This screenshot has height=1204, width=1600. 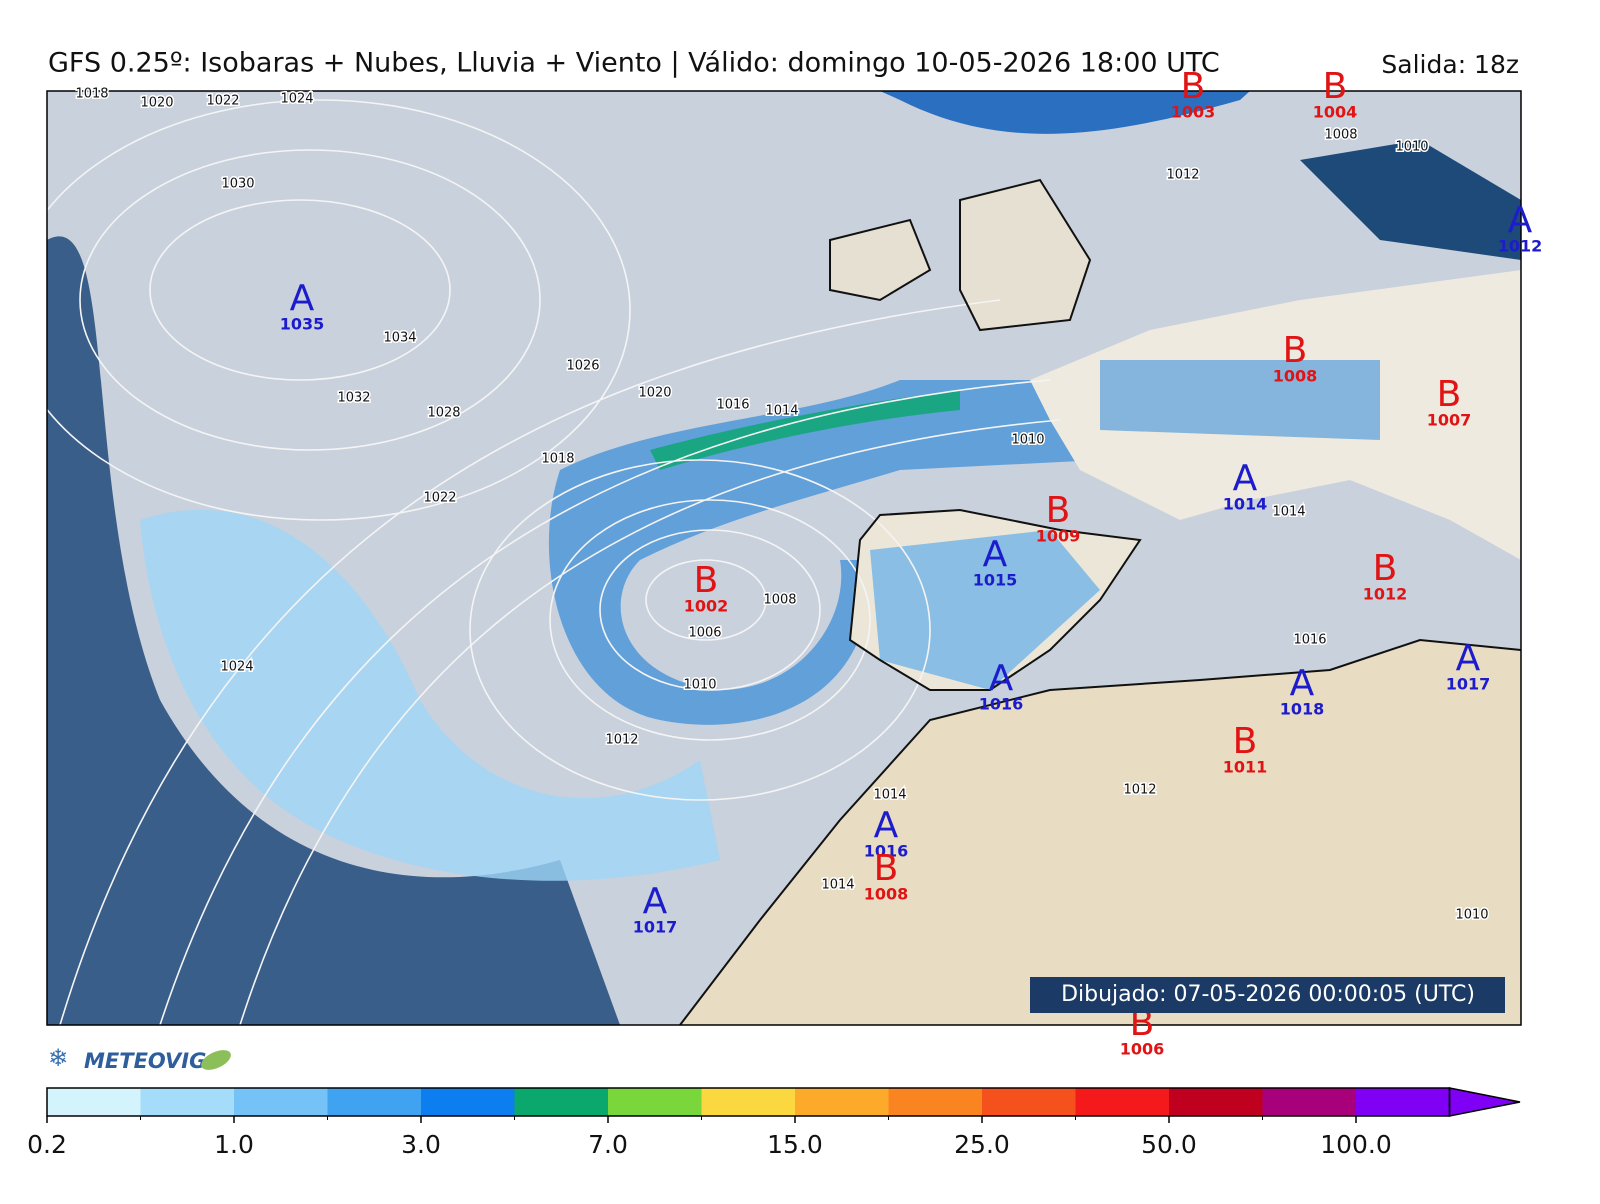 I want to click on colorbar-tick-label: 15.0, so click(x=795, y=1144).